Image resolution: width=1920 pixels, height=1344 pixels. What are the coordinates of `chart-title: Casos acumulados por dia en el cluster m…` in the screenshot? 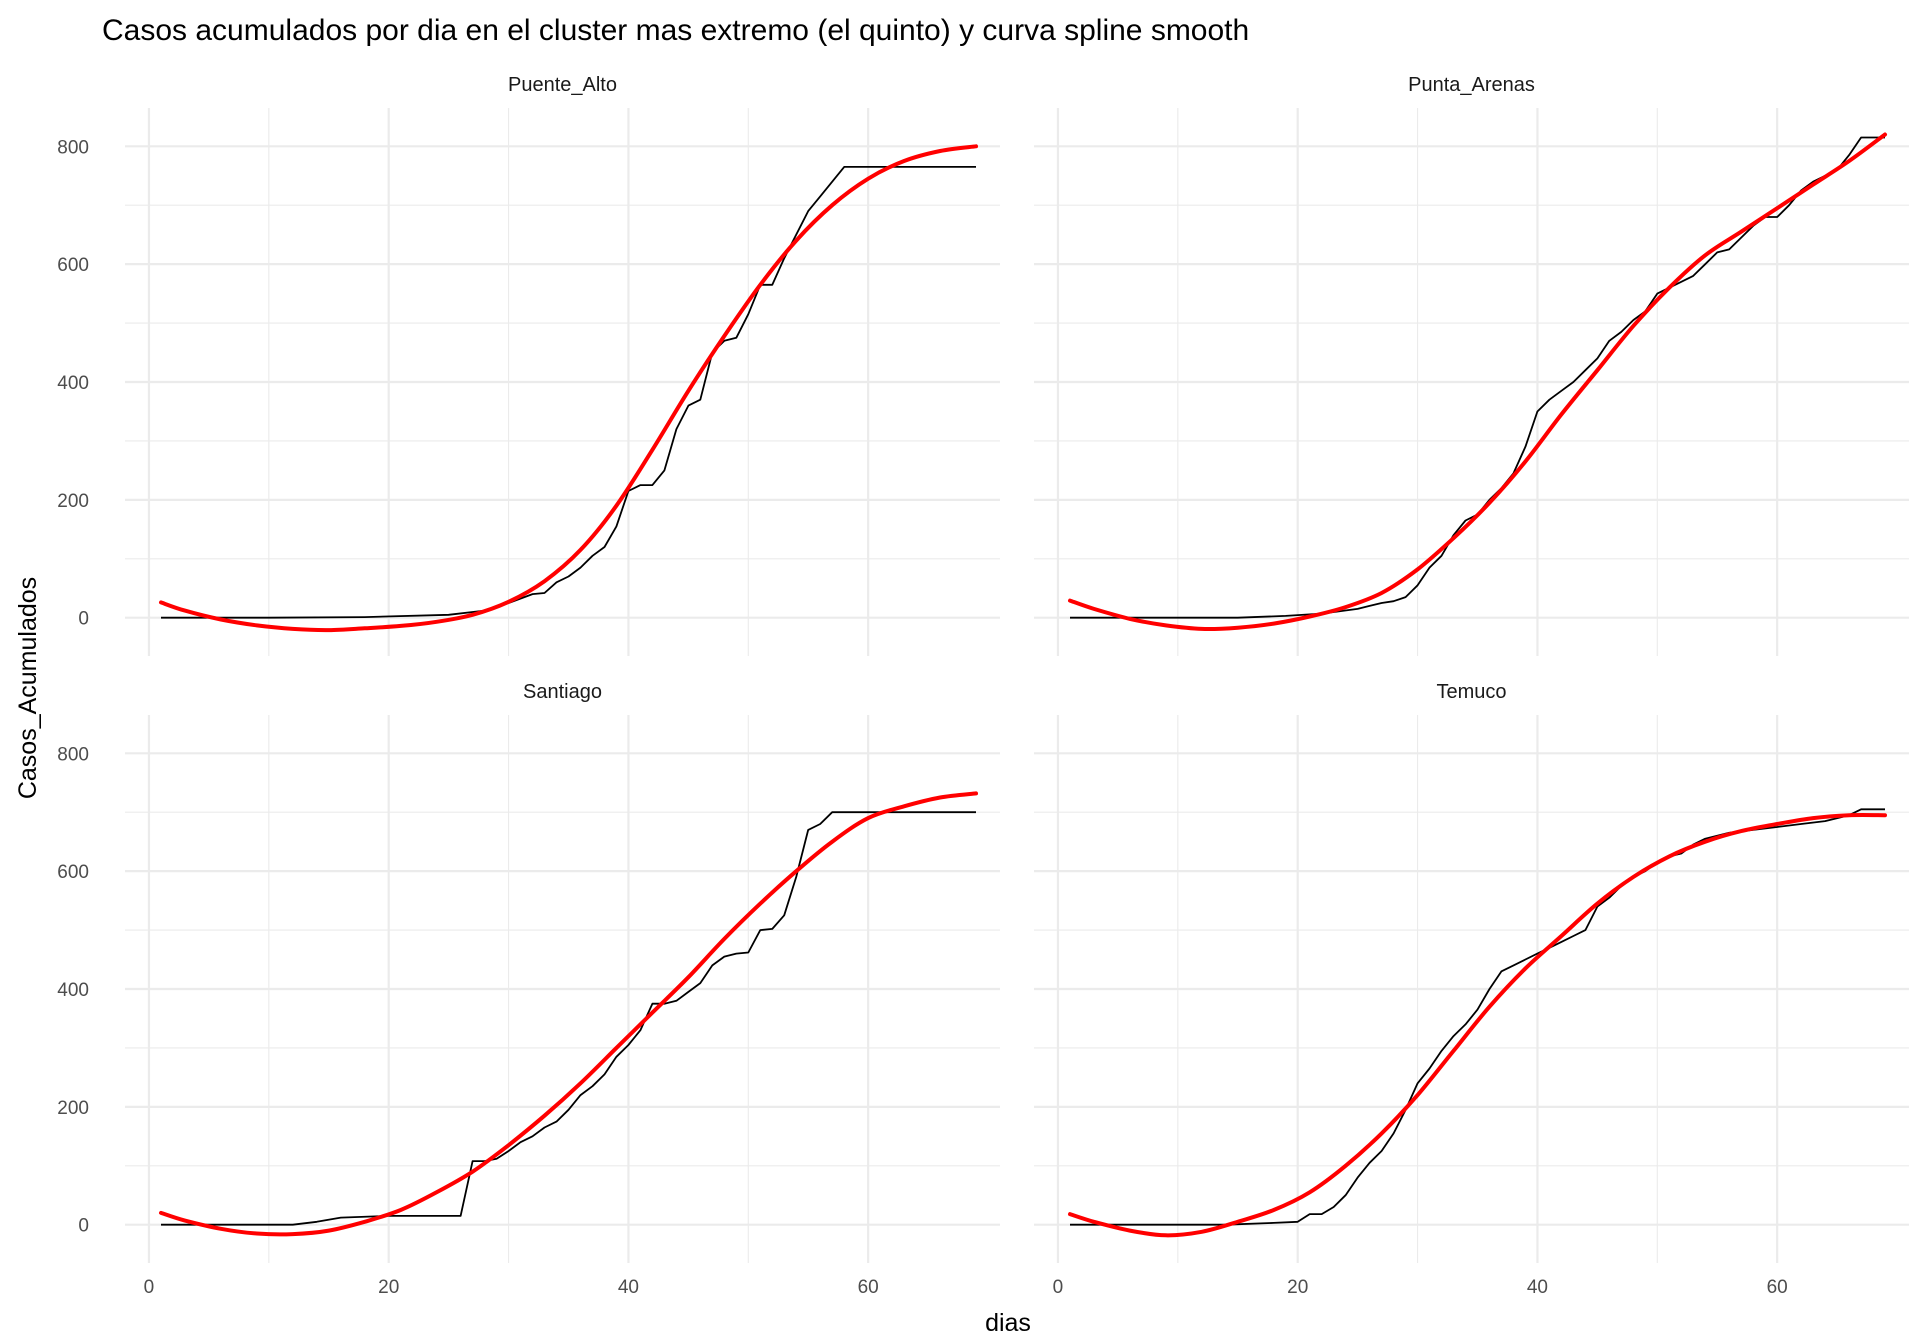 It's located at (675, 30).